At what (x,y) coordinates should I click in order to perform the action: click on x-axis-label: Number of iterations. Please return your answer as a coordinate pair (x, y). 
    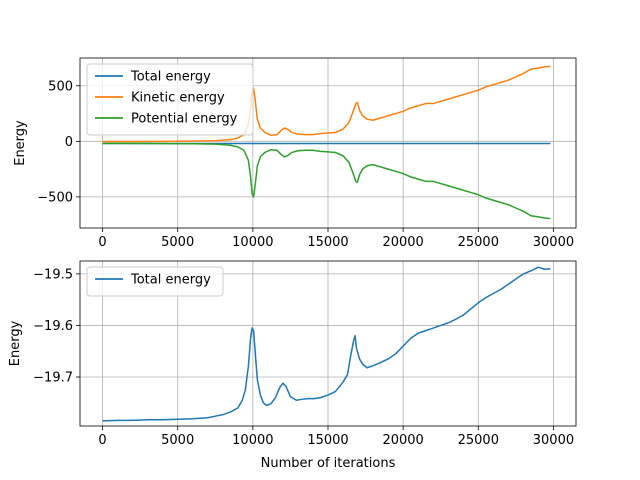
    Looking at the image, I should click on (328, 463).